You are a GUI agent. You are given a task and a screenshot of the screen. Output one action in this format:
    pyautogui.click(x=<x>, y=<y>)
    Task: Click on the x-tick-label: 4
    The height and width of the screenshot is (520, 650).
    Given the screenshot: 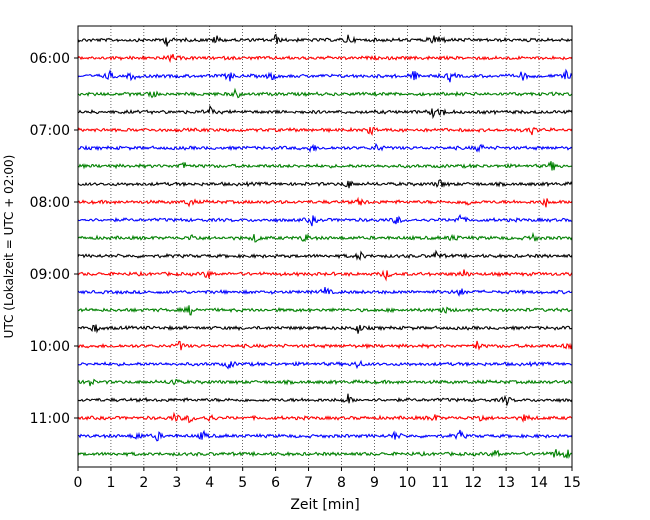 What is the action you would take?
    pyautogui.click(x=209, y=483)
    